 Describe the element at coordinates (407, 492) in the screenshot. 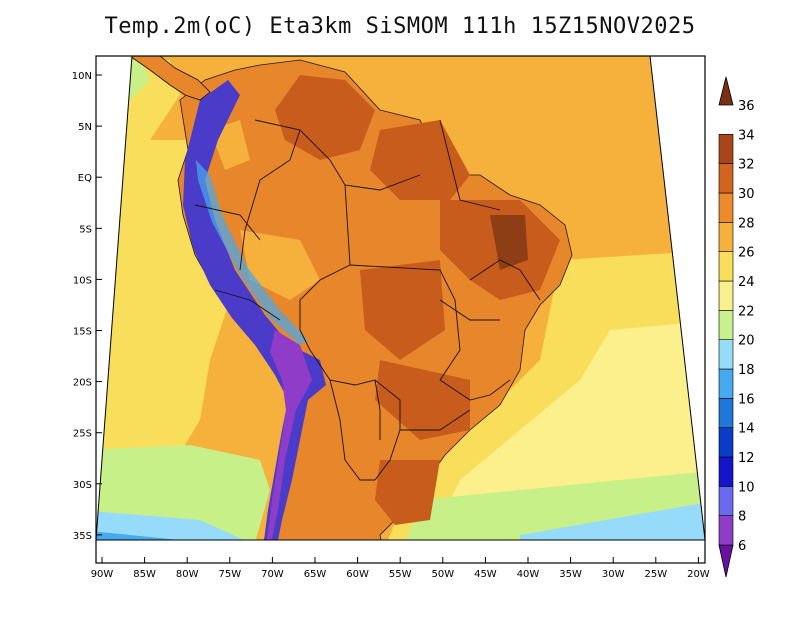

I see `hot-region-rio-grande` at that location.